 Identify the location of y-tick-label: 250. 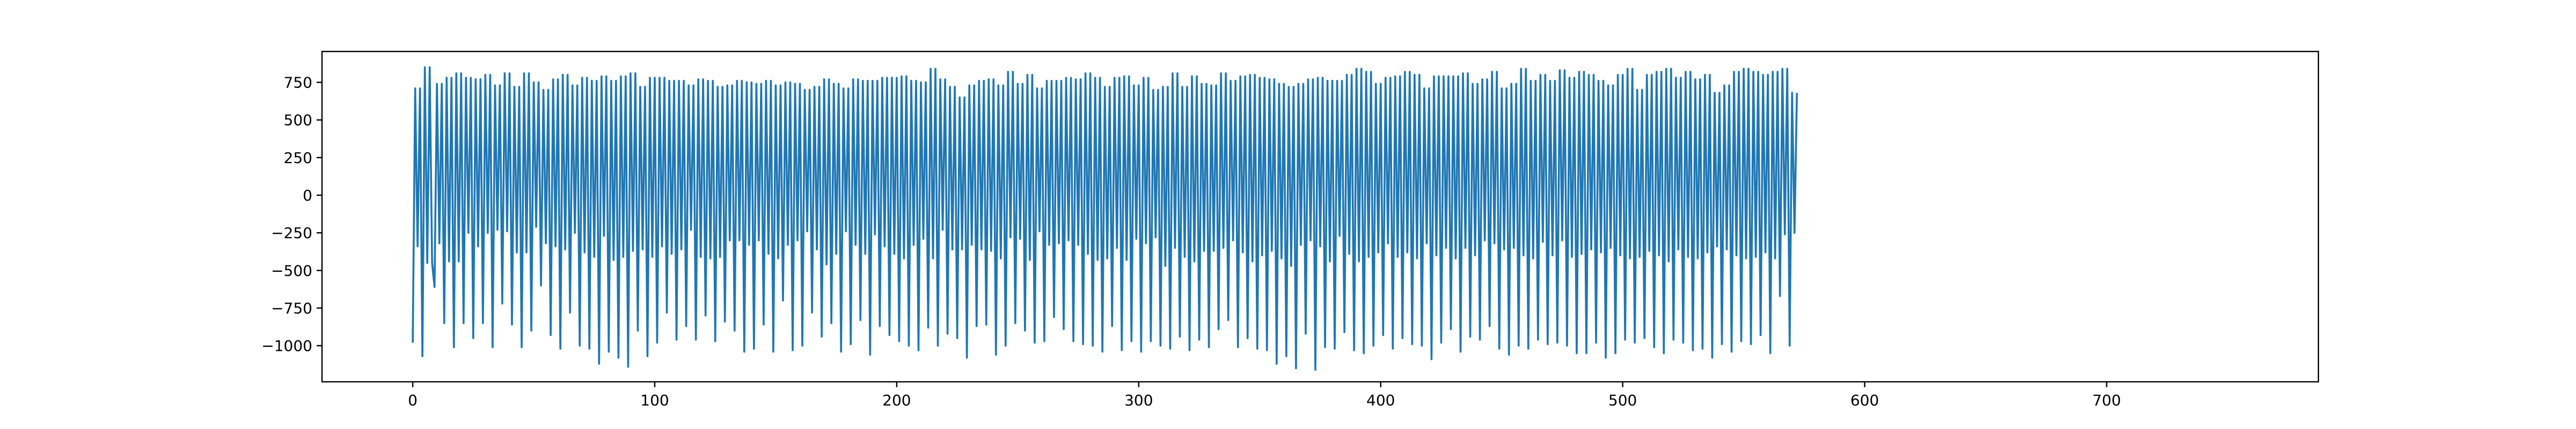
(298, 158).